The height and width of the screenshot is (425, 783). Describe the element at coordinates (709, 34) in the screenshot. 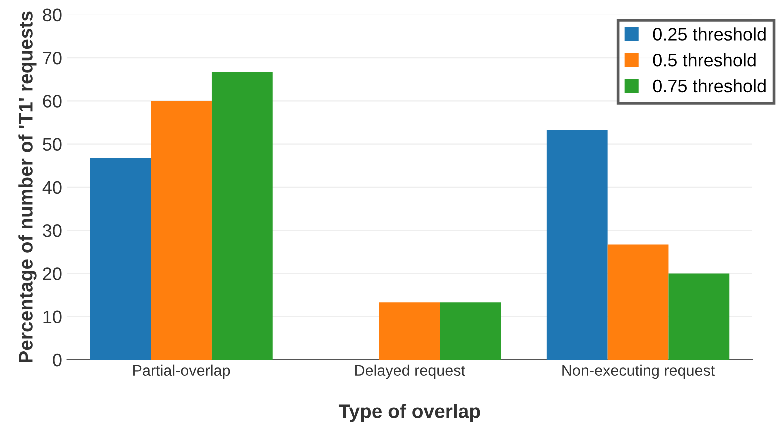

I see `legend-label: 0.25 threshold` at that location.